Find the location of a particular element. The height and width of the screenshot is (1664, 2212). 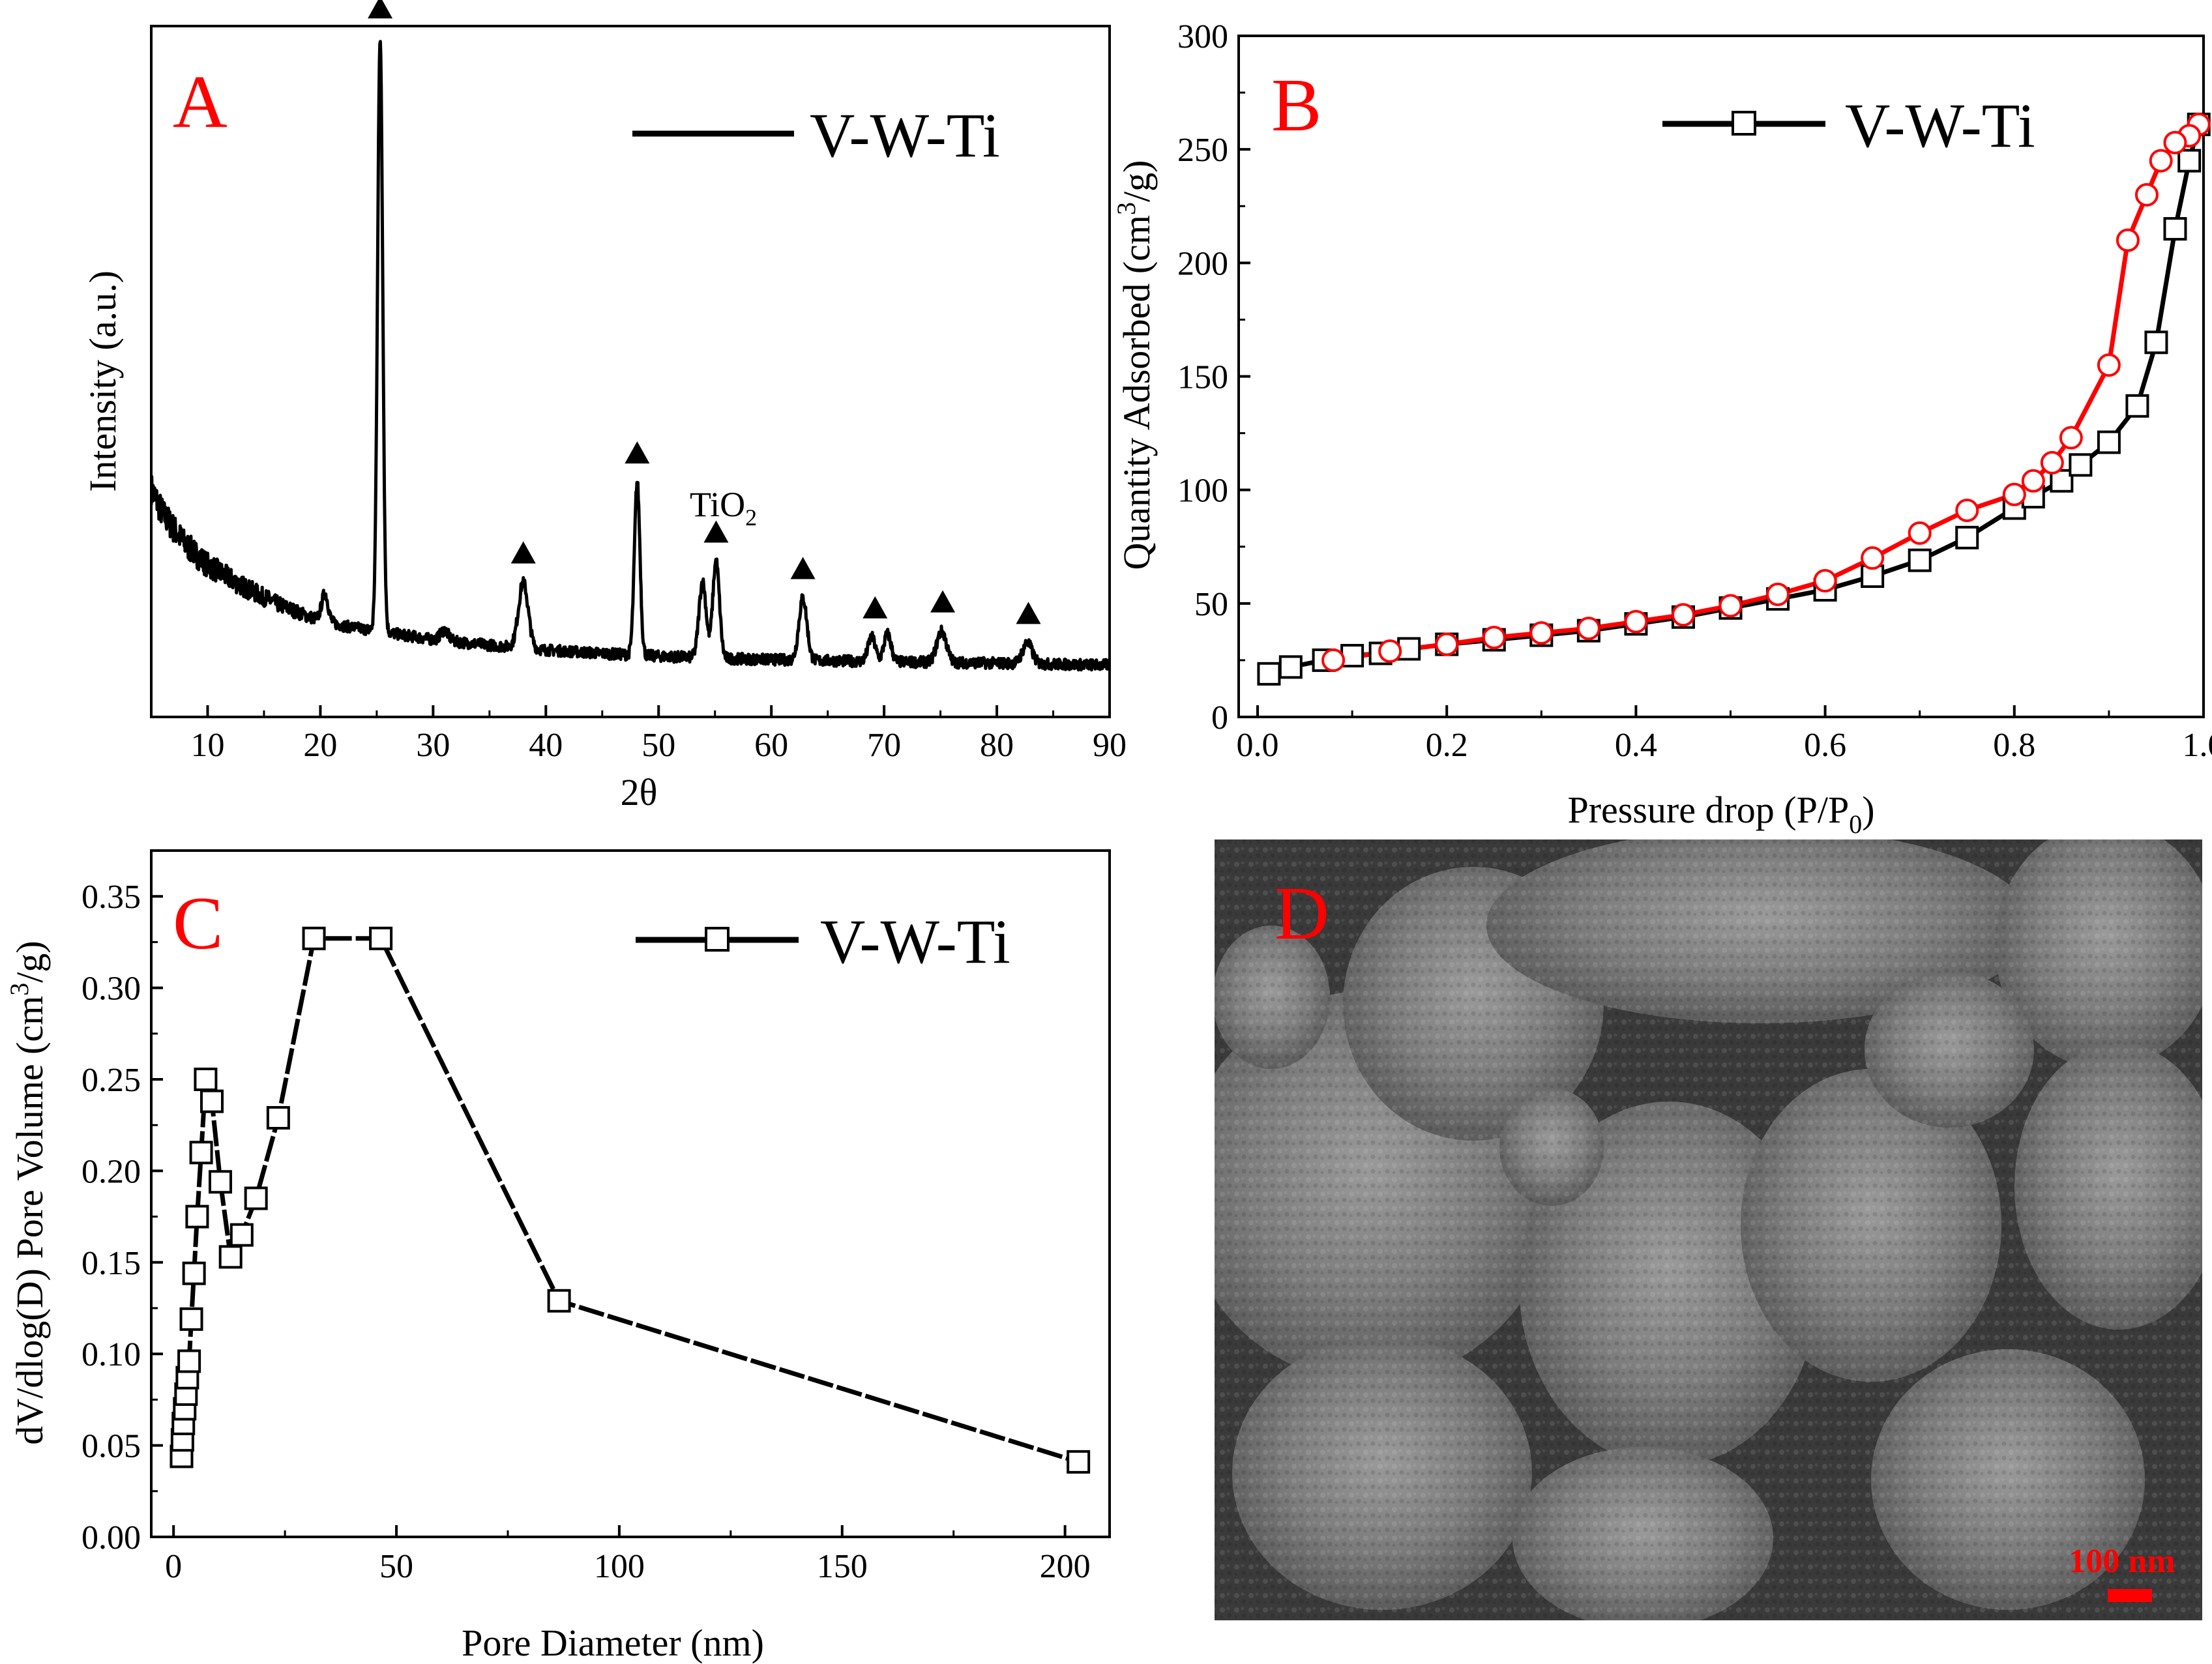

x-tick-label: 60 is located at coordinates (771, 745).